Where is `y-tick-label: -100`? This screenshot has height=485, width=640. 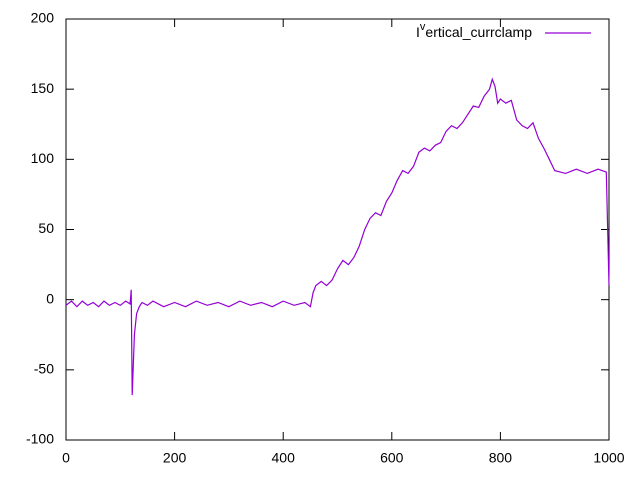 y-tick-label: -100 is located at coordinates (40, 439).